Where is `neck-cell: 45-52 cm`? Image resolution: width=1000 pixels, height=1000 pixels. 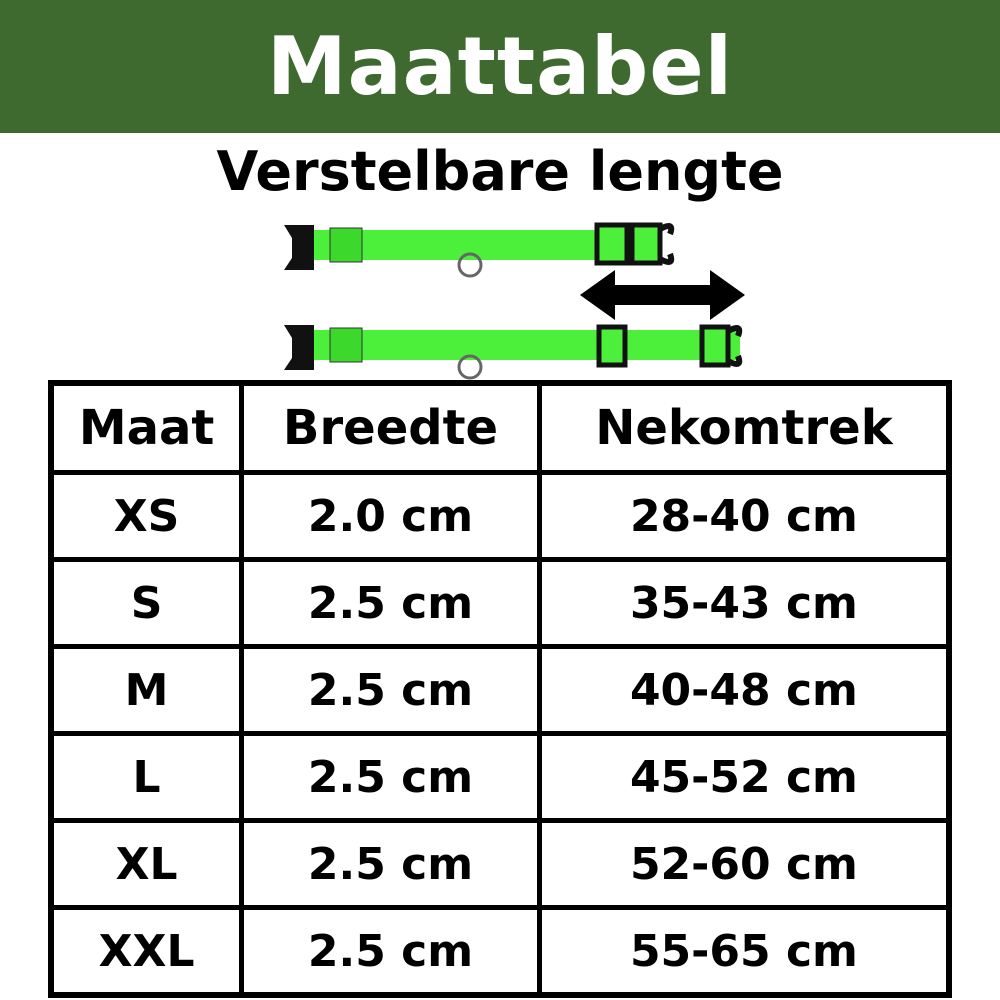 neck-cell: 45-52 cm is located at coordinates (744, 777).